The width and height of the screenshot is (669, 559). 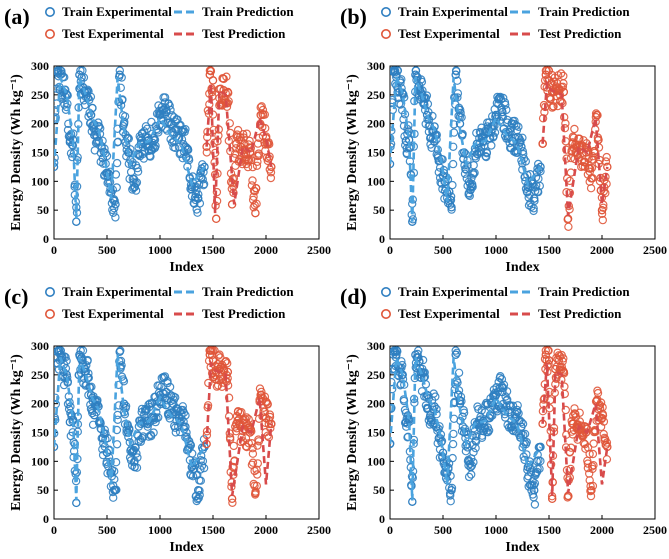 I want to click on y-axis-label: Energy Density (Wh kg⁻¹), so click(x=16, y=432).